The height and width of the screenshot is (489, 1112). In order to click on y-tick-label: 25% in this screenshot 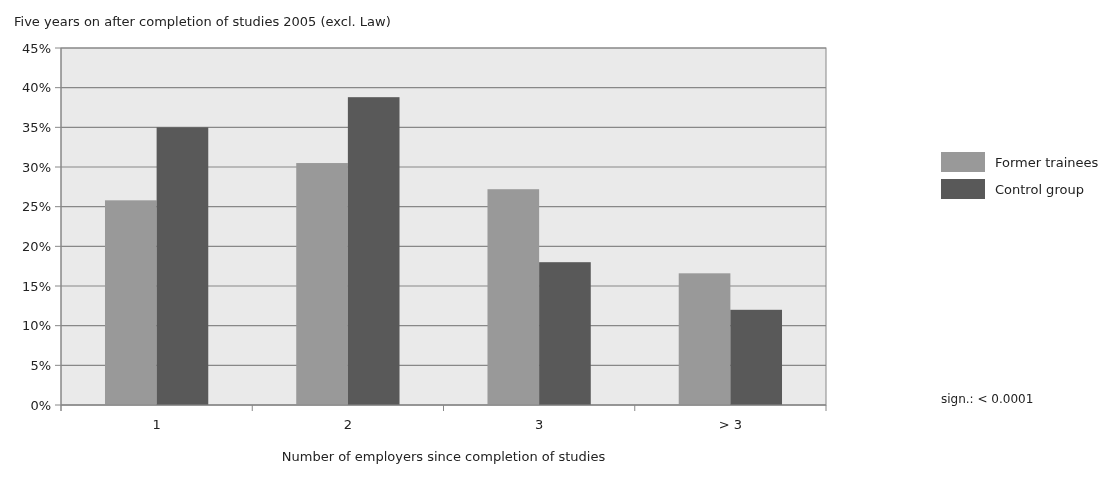, I will do `click(36, 207)`.